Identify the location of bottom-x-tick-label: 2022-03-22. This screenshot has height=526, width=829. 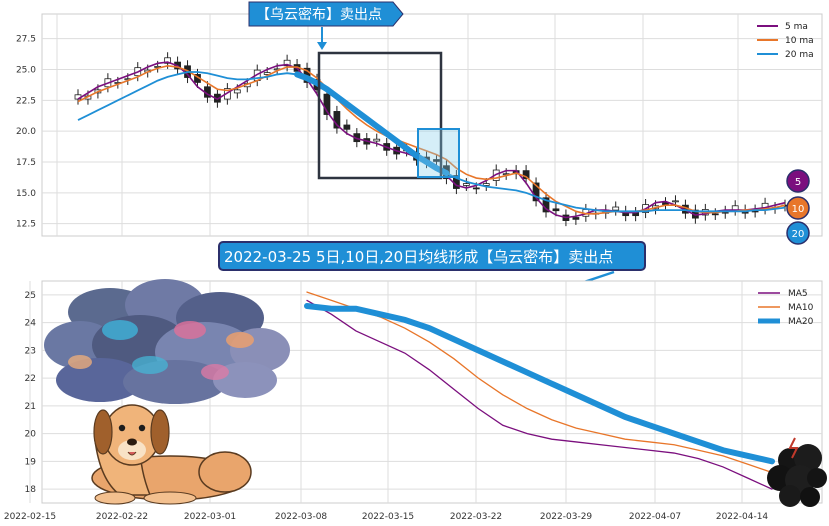
(476, 517).